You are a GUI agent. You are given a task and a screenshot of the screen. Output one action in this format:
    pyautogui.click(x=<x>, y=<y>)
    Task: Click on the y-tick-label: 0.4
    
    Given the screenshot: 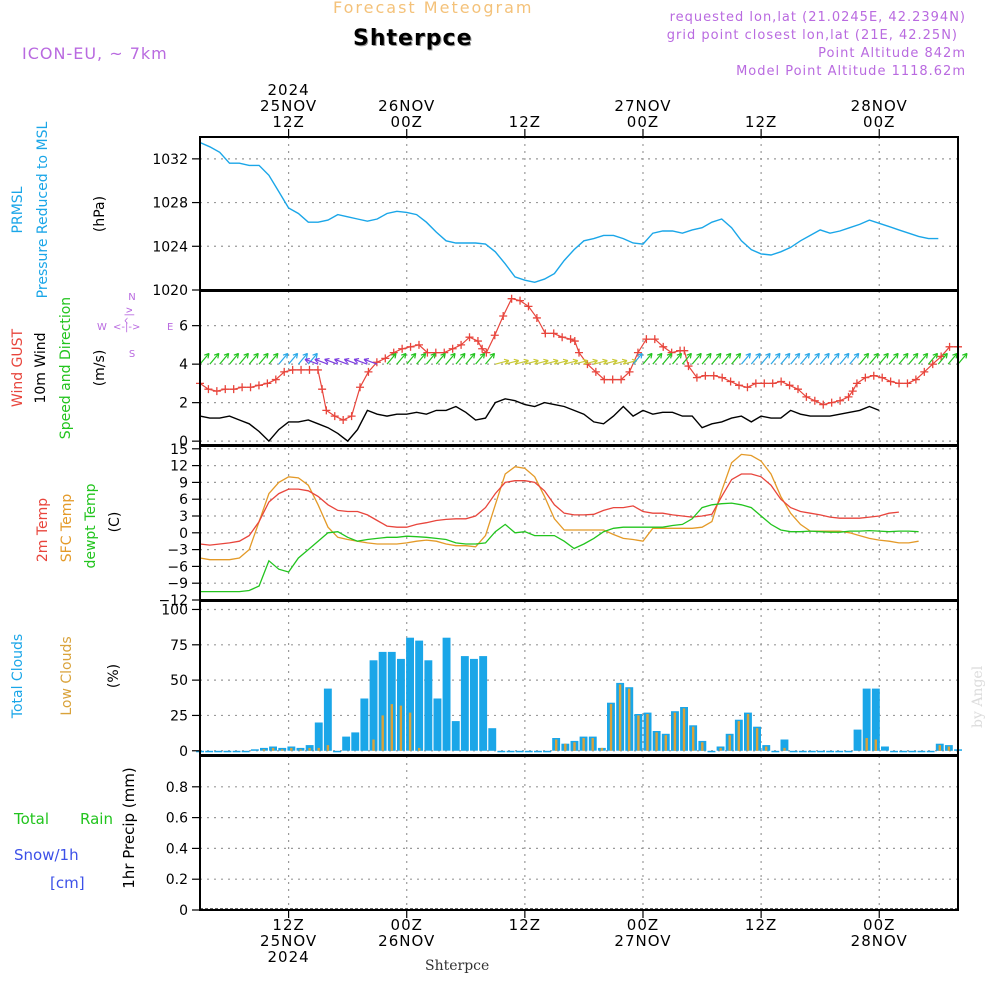 What is the action you would take?
    pyautogui.click(x=177, y=849)
    